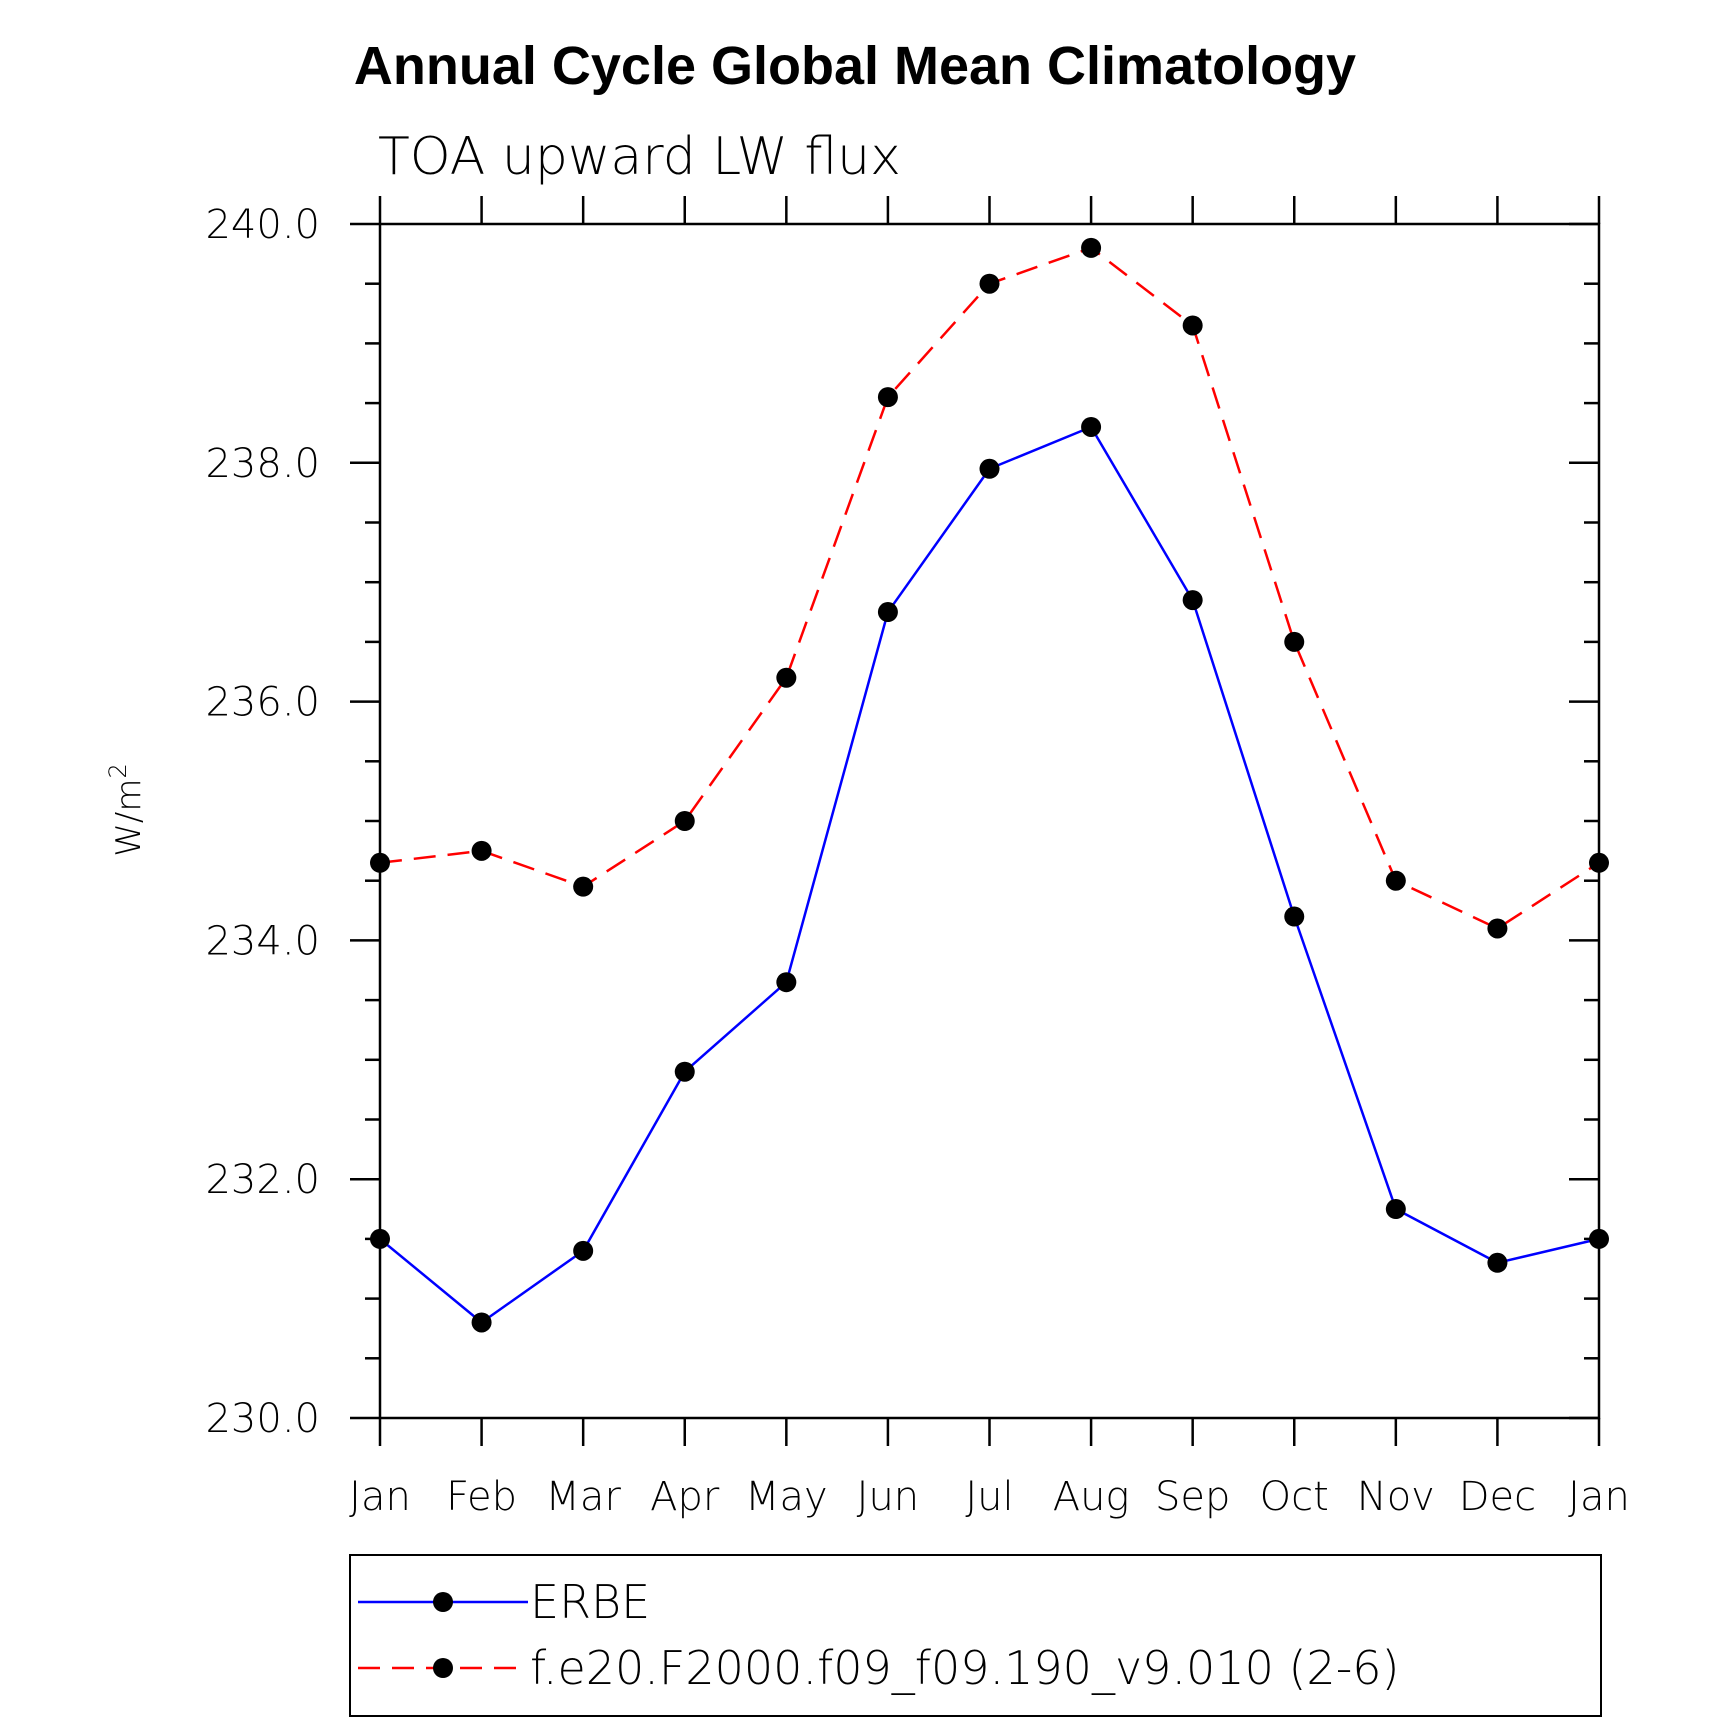 The image size is (1710, 1718). Describe the element at coordinates (1091, 1497) in the screenshot. I see `x-tick-label: Aug` at that location.